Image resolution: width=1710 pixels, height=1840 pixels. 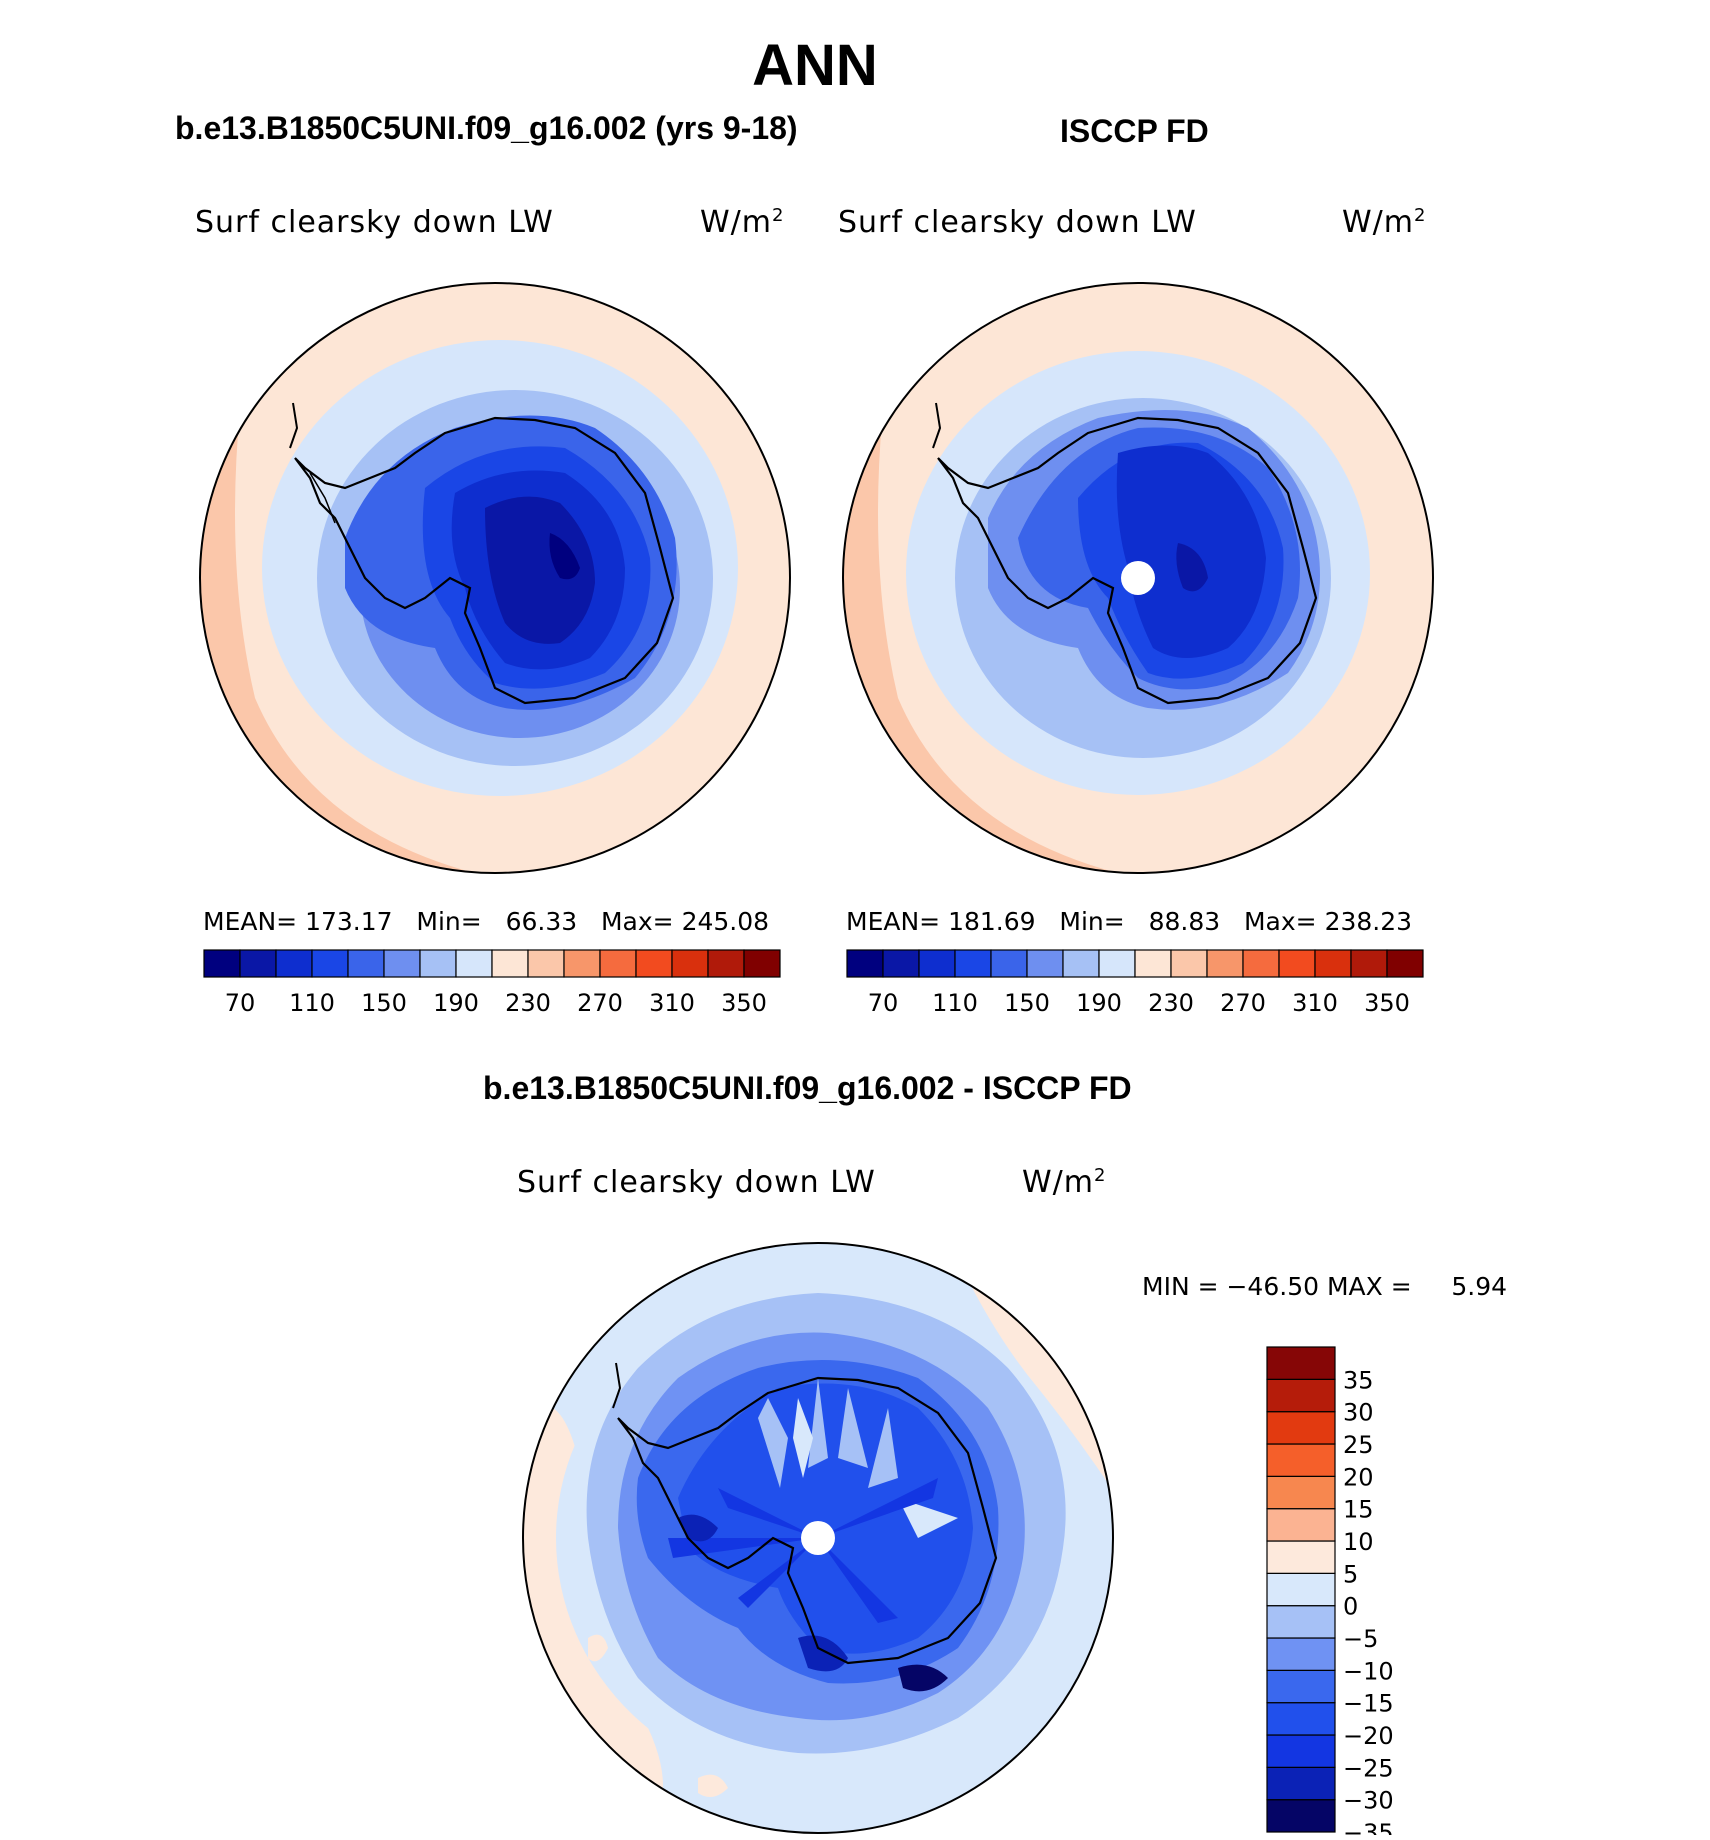 What do you see at coordinates (374, 222) in the screenshot?
I see `panel-1-variable: Surf clearsky down LW` at bounding box center [374, 222].